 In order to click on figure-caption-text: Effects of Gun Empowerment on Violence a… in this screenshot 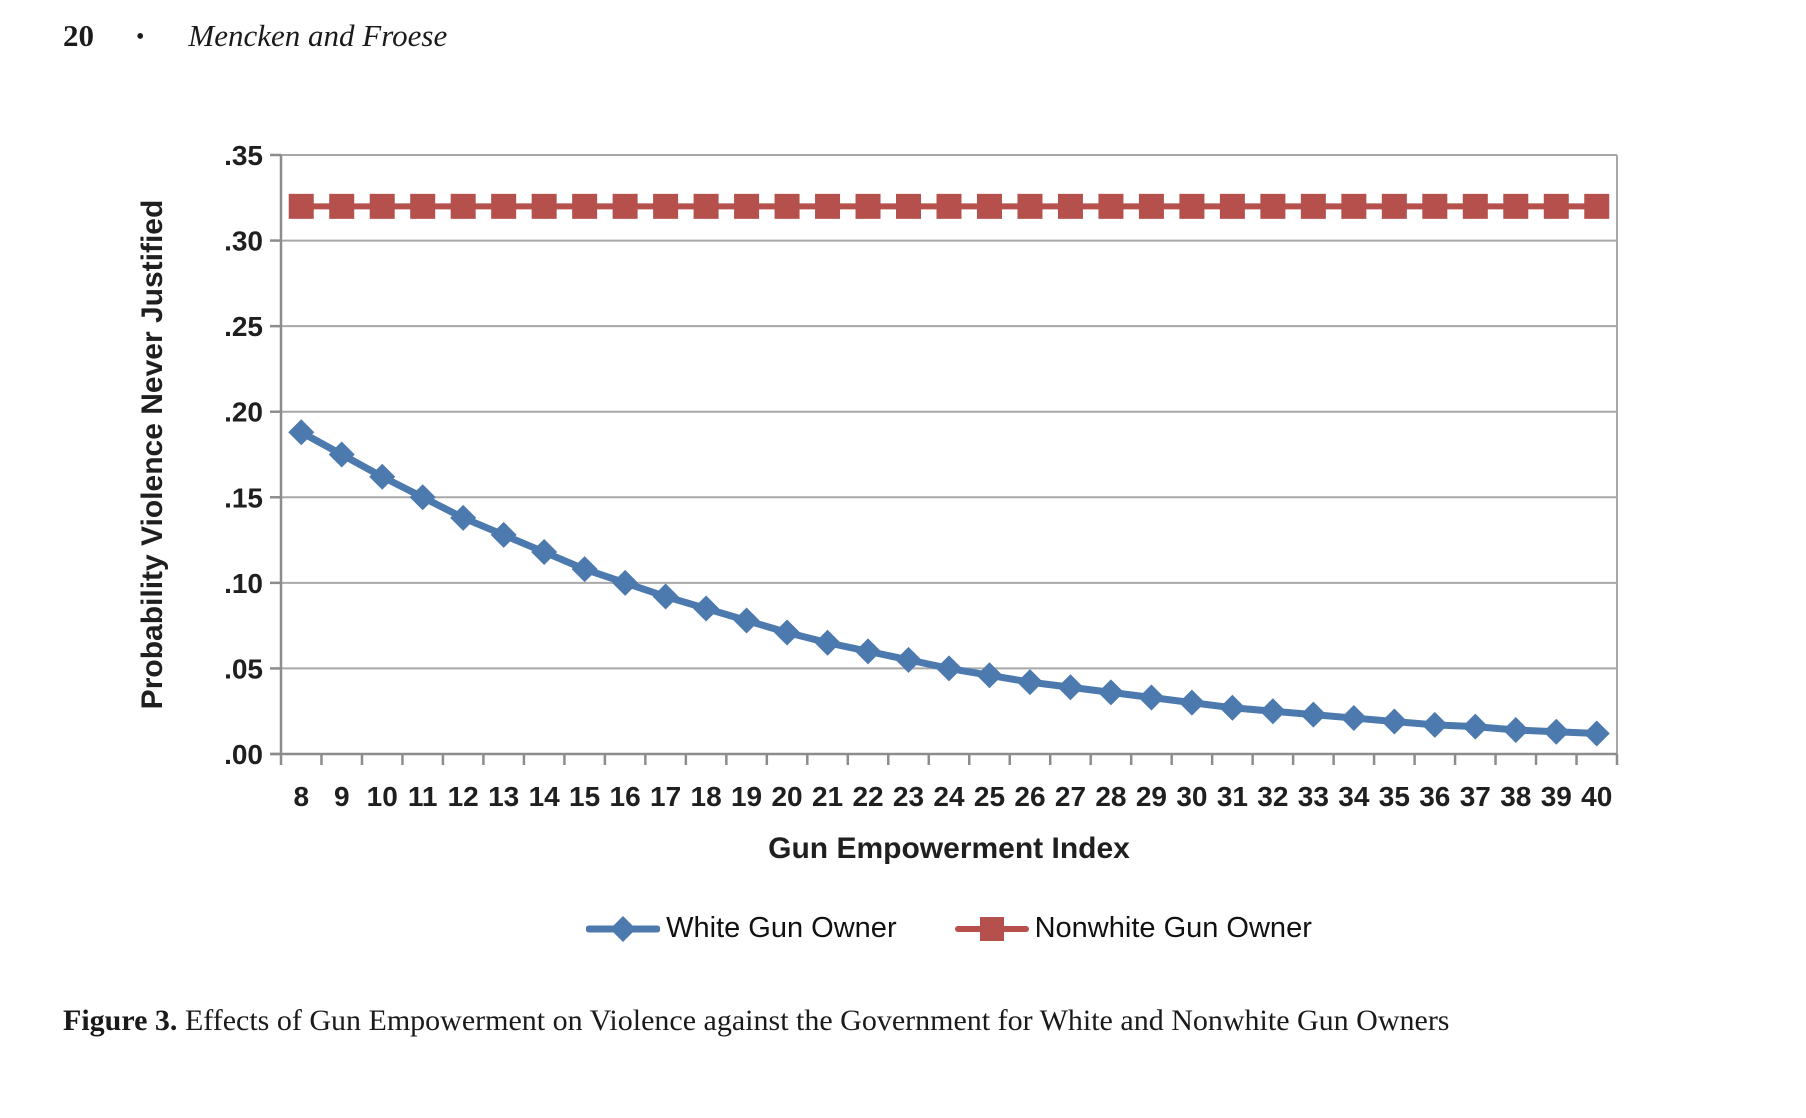, I will do `click(817, 1020)`.